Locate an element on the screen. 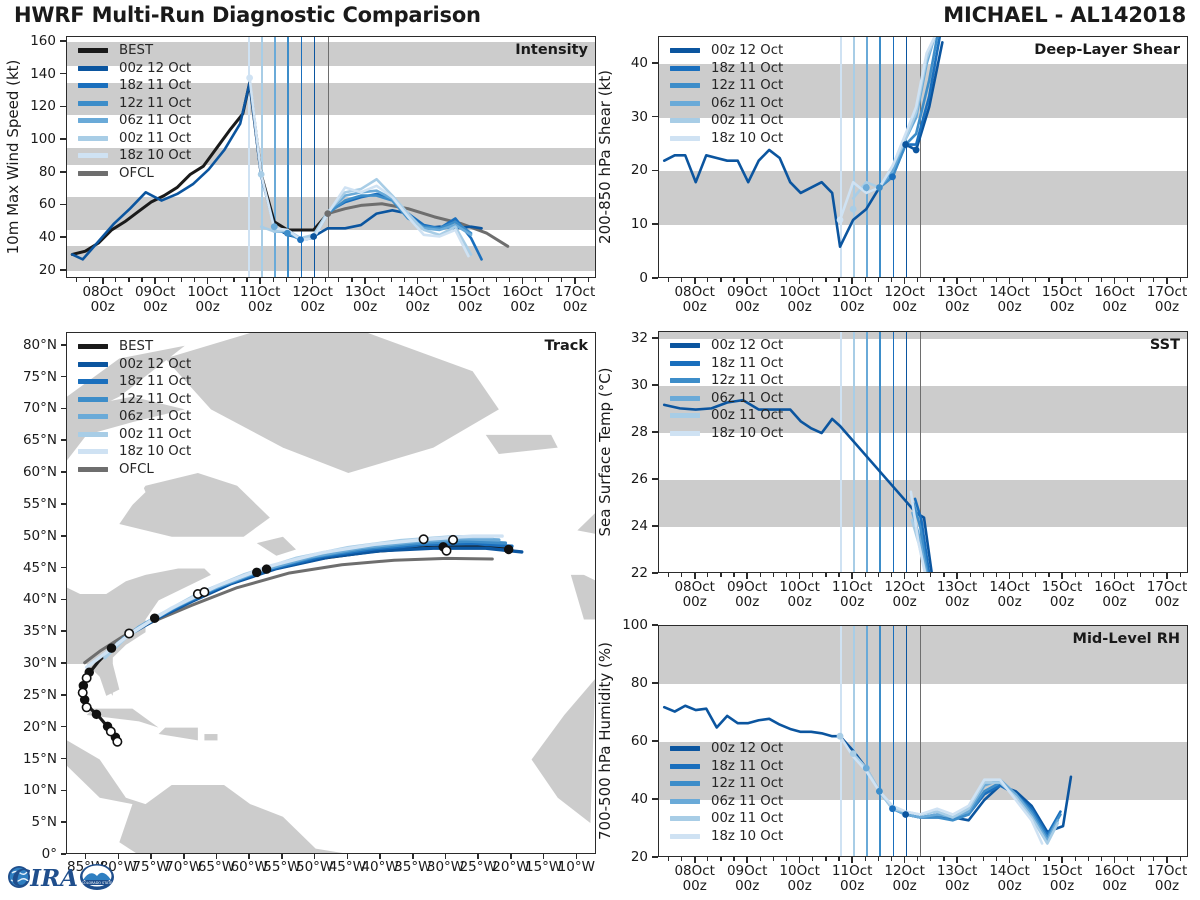 The height and width of the screenshot is (900, 1200). legend-label: 00z 12 Oct is located at coordinates (747, 749).